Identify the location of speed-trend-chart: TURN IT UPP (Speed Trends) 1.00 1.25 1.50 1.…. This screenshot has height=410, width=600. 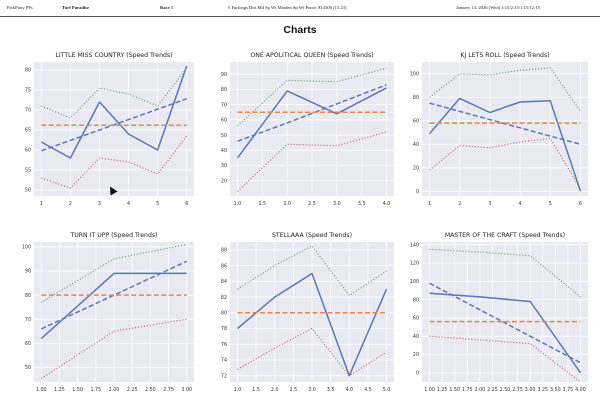
(108, 312).